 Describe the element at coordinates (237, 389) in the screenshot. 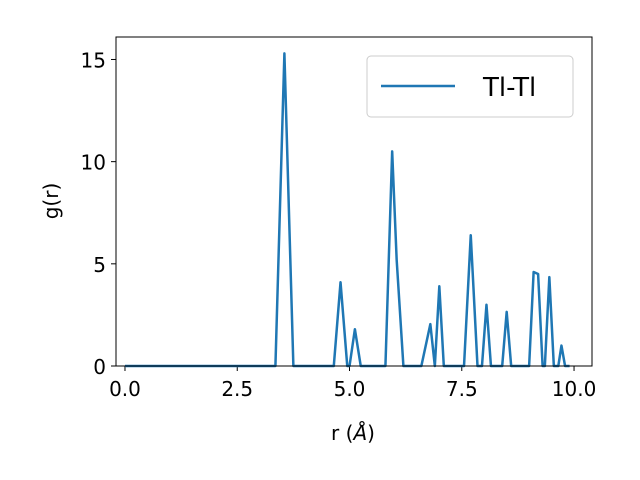

I see `x-tick-label: 2.5` at that location.